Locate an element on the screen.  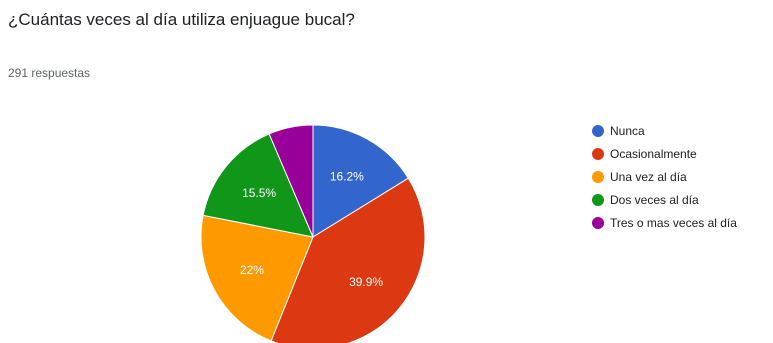
slice-value-label: 15.5% is located at coordinates (259, 193).